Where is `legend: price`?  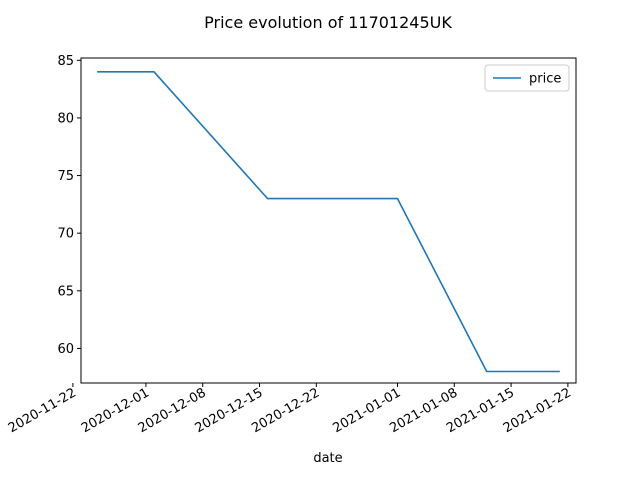
legend: price is located at coordinates (527, 78).